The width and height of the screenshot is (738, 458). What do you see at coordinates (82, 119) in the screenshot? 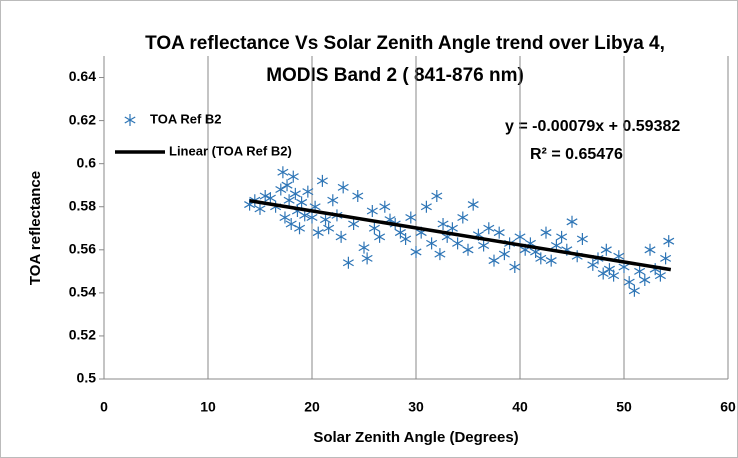
I see `y-tick-label: 0.62` at bounding box center [82, 119].